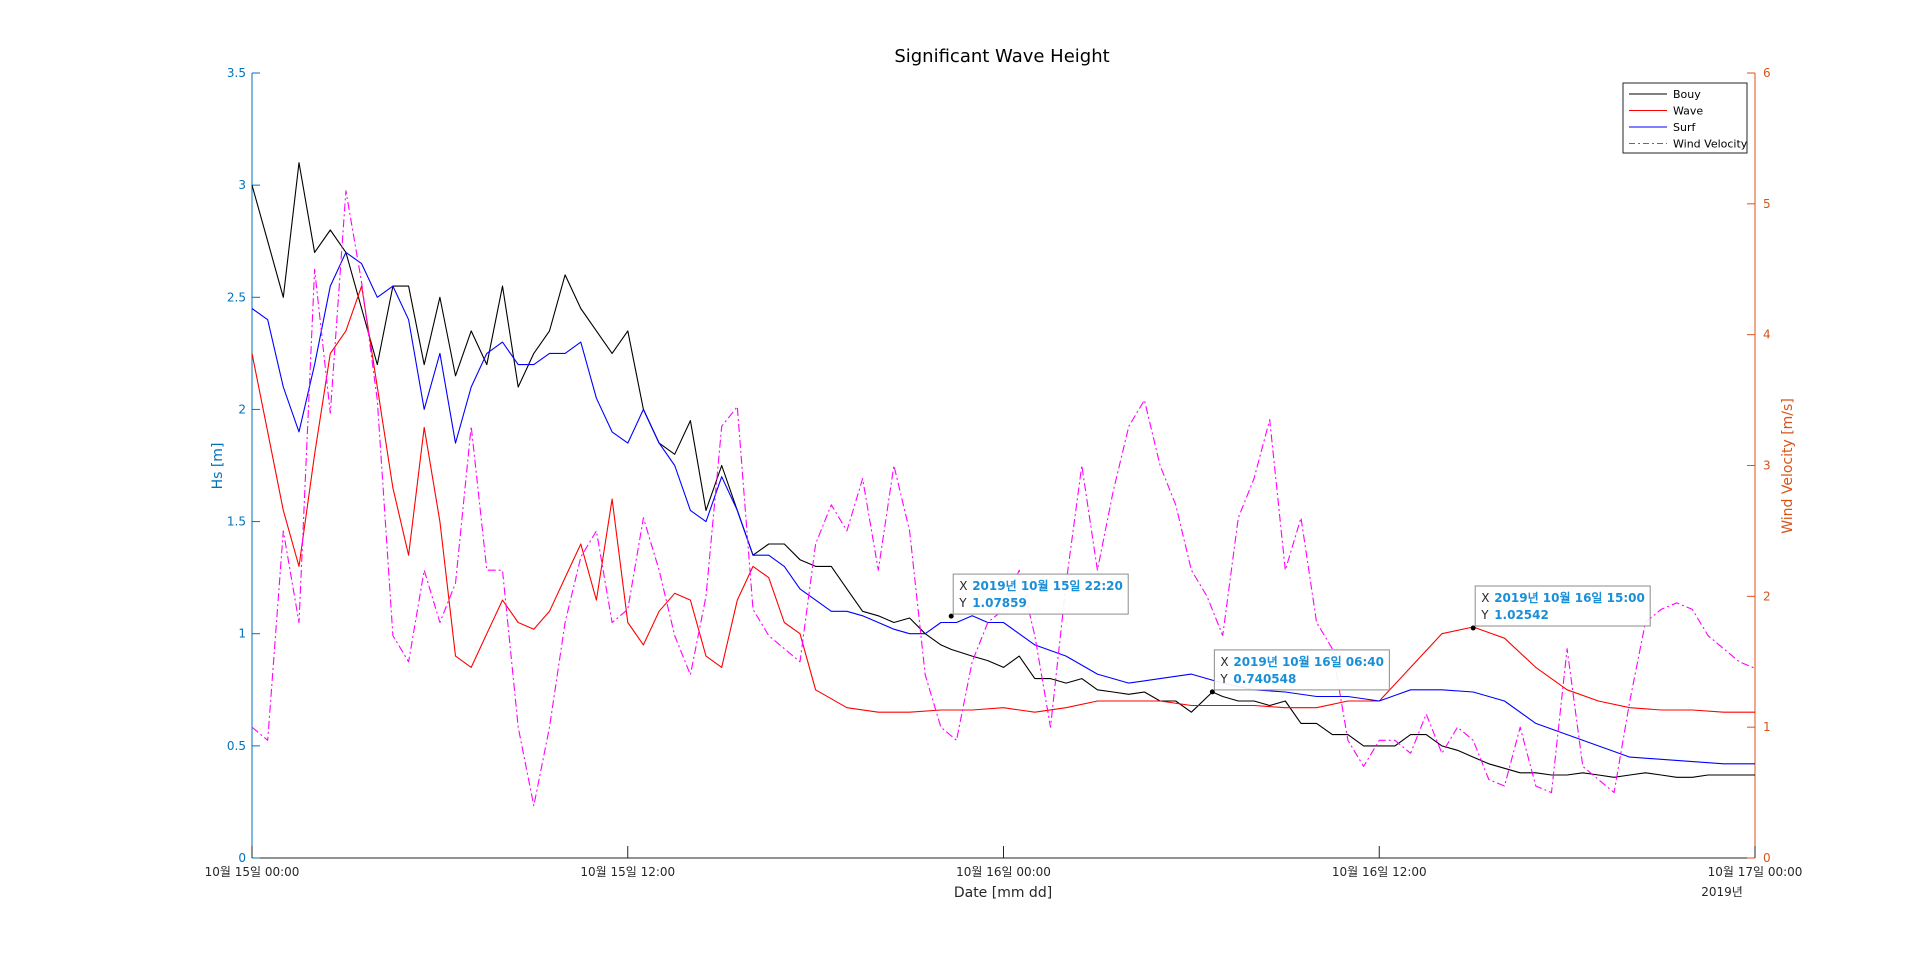 The height and width of the screenshot is (954, 1920). I want to click on y-right-tick-label: 1, so click(1767, 727).